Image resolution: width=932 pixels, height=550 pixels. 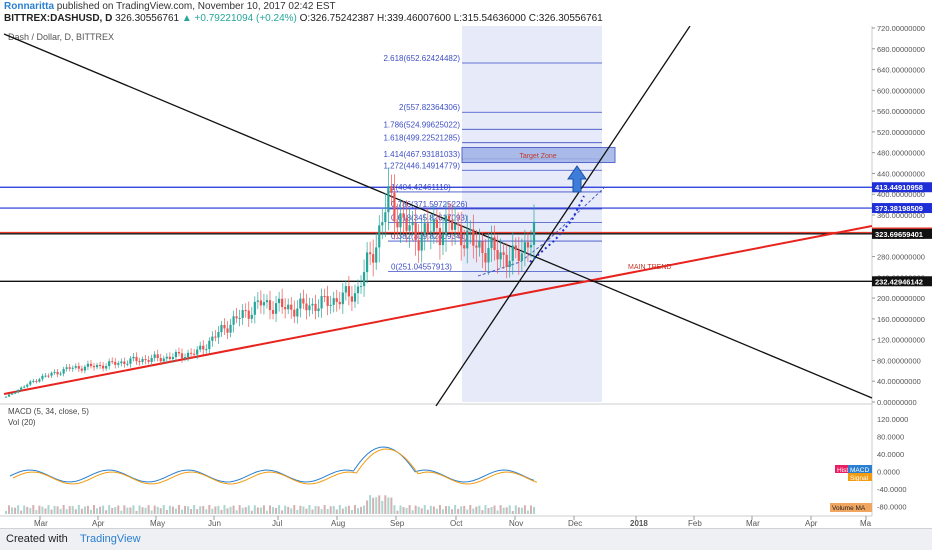 I want to click on created-with-label: Created with, so click(x=37, y=539).